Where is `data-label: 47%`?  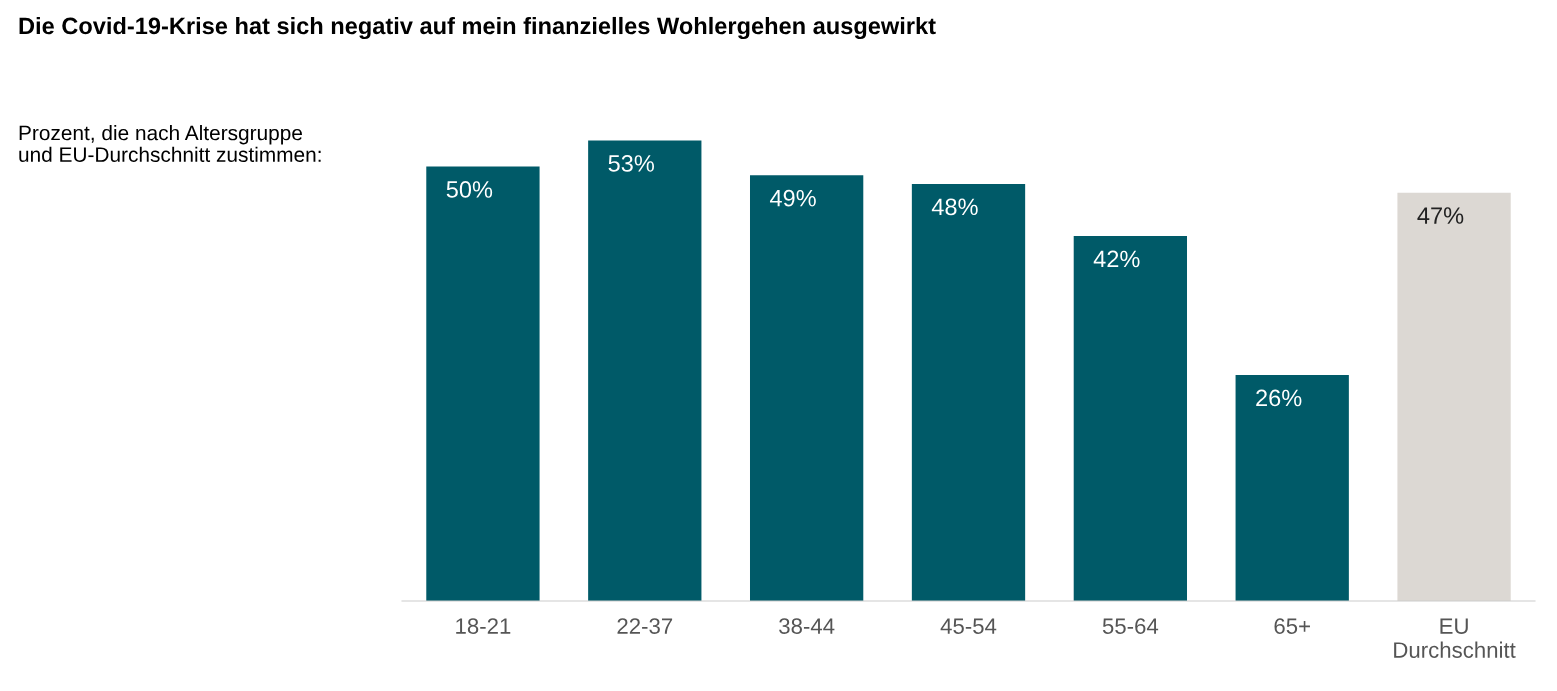
data-label: 47% is located at coordinates (1440, 215).